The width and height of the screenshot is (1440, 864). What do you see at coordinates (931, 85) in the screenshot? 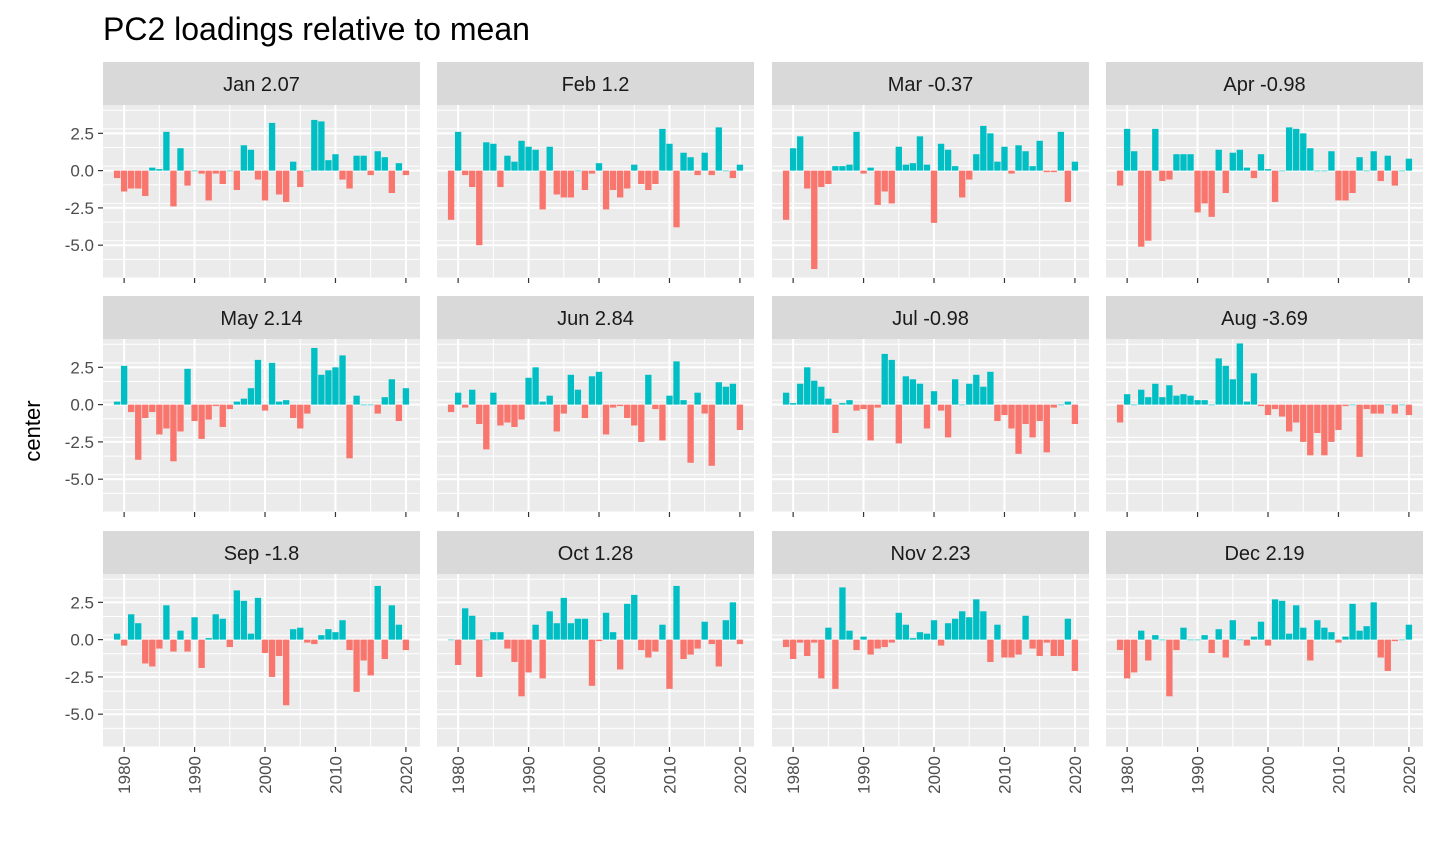
I see `facet-label: Mar -0.37` at bounding box center [931, 85].